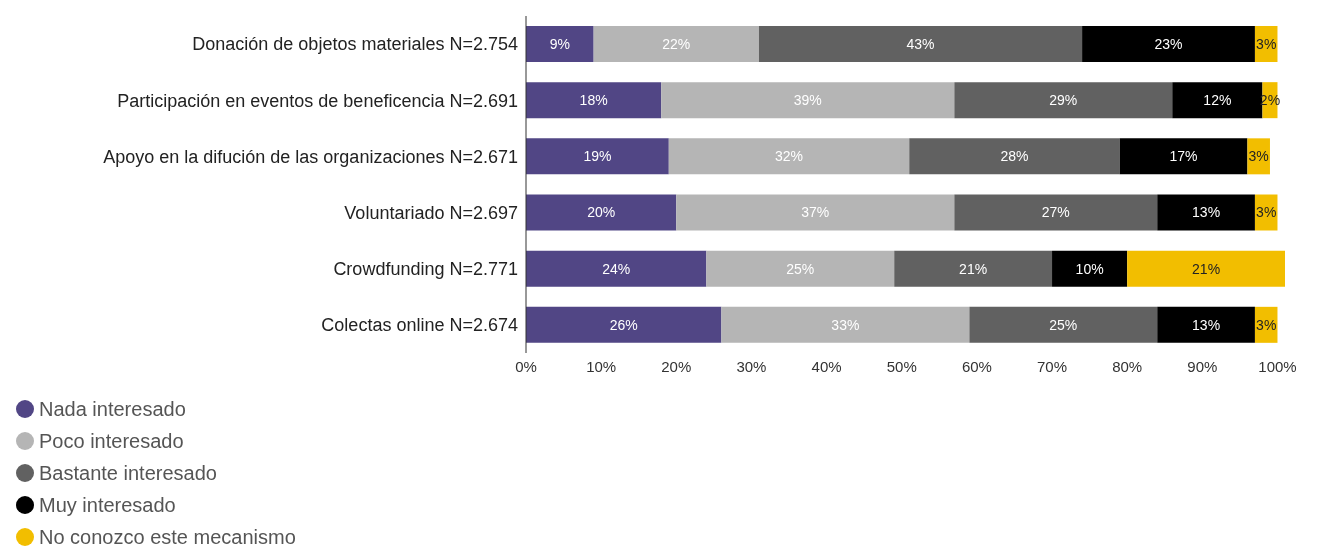  I want to click on data-label: 20%, so click(601, 212).